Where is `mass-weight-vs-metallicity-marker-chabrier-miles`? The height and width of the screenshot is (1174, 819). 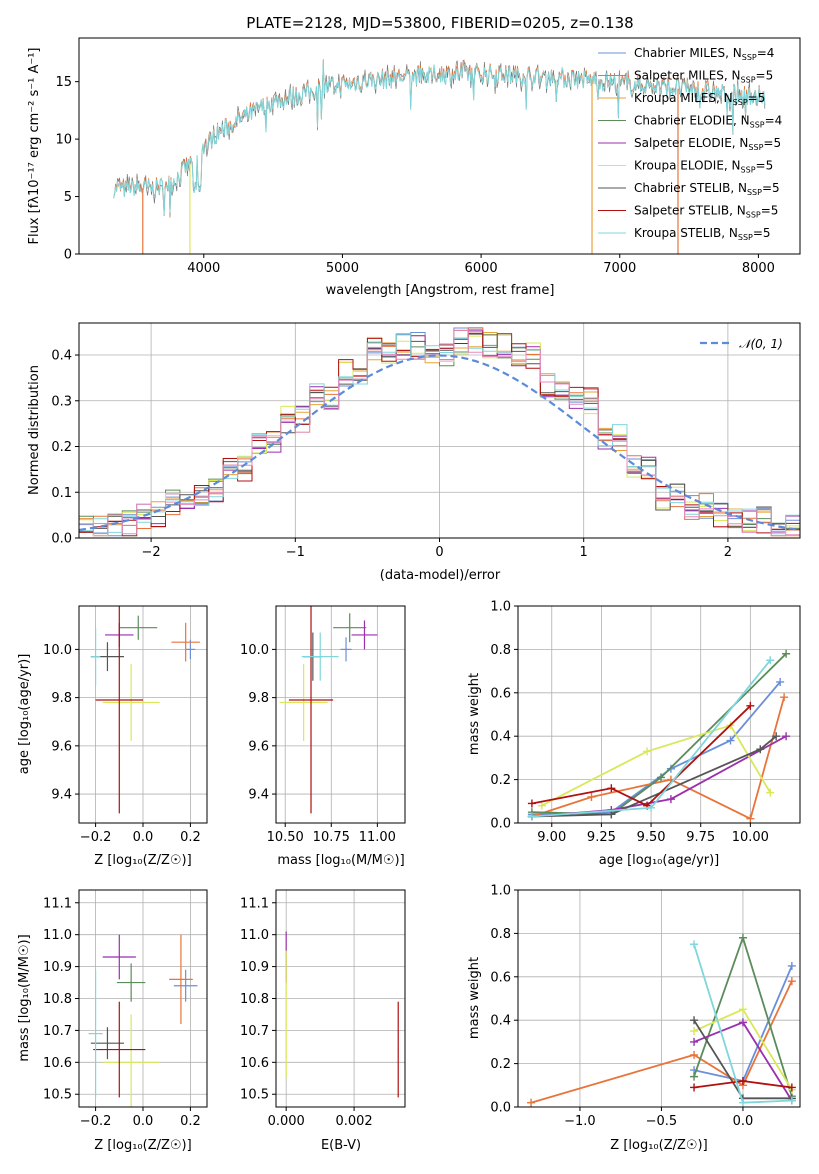 mass-weight-vs-metallicity-marker-chabrier-miles is located at coordinates (791, 965).